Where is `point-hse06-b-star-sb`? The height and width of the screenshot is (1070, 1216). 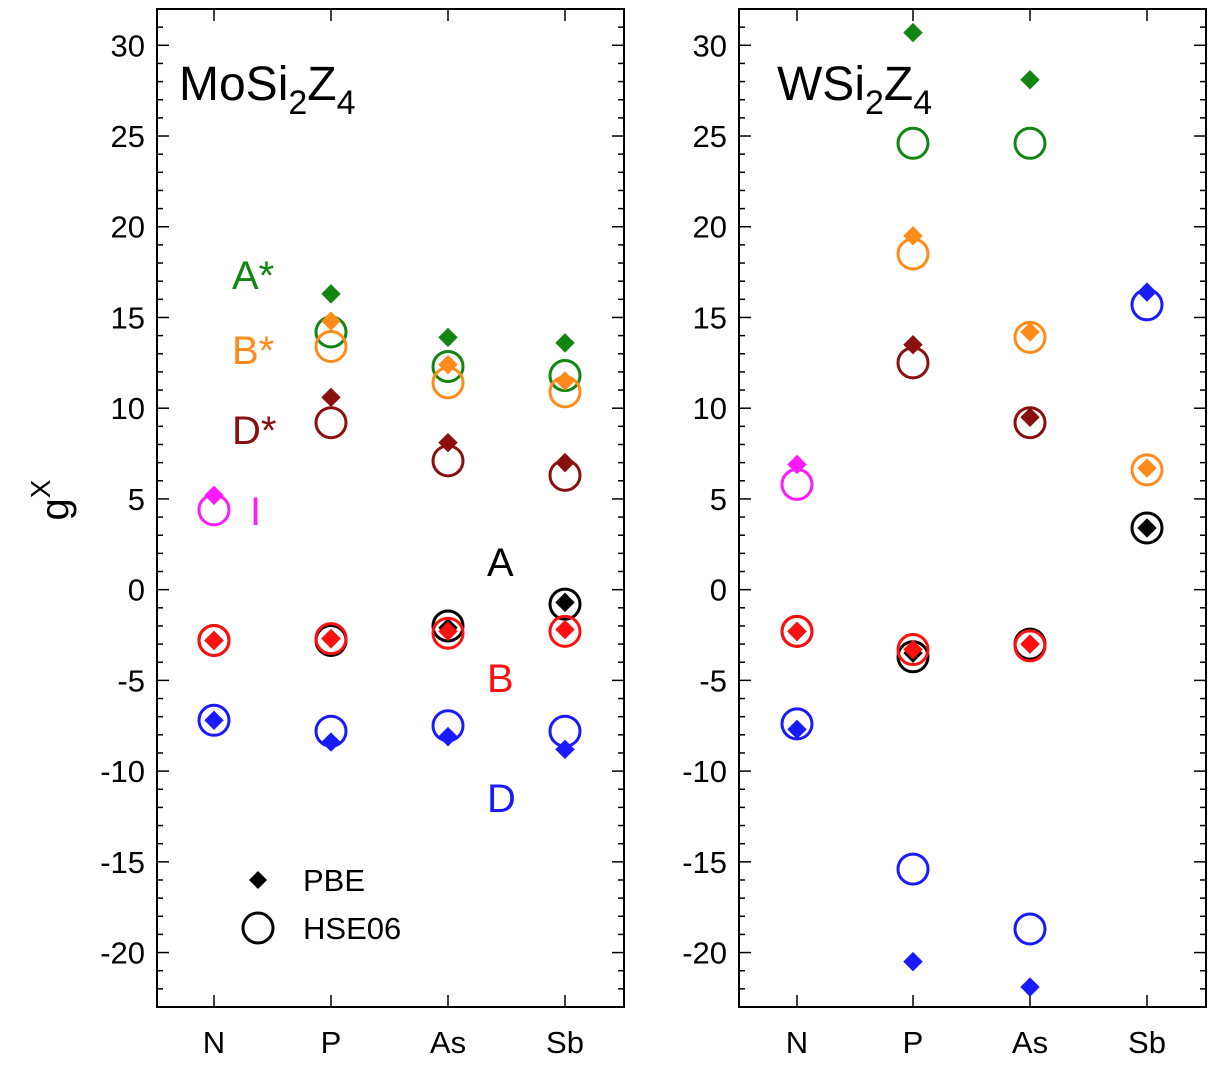
point-hse06-b-star-sb is located at coordinates (1147, 470).